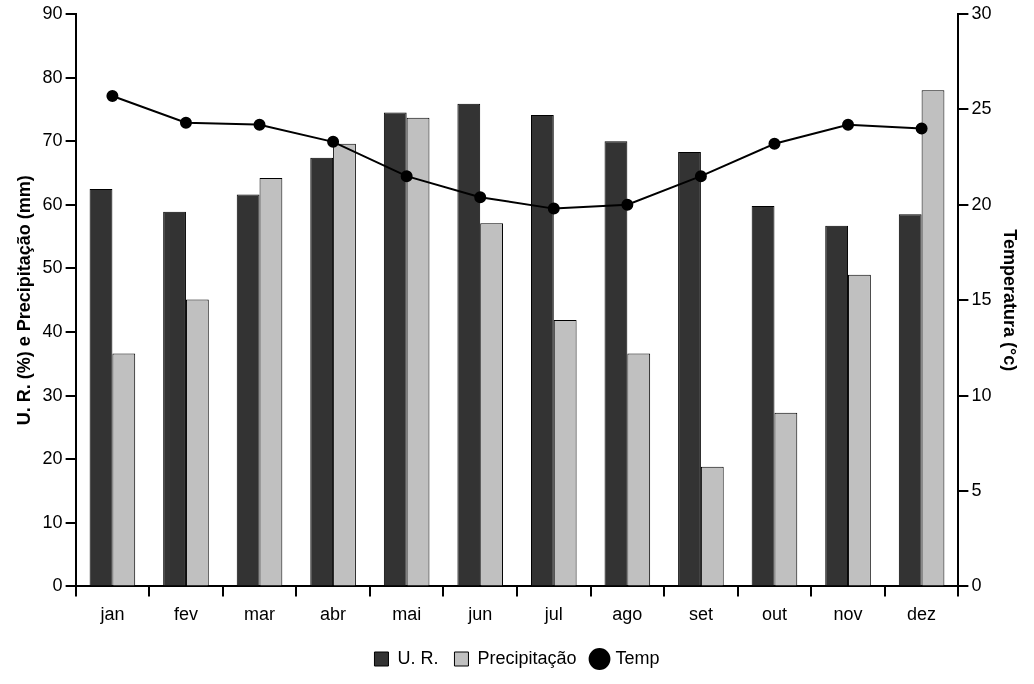  Describe the element at coordinates (1010, 300) in the screenshot. I see `y2-axis-title: Temperatura (°c)` at that location.